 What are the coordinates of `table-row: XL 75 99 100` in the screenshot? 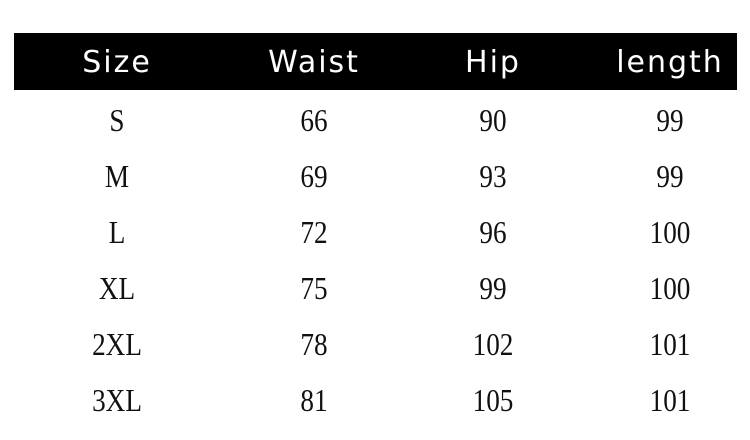 It's located at (375, 288).